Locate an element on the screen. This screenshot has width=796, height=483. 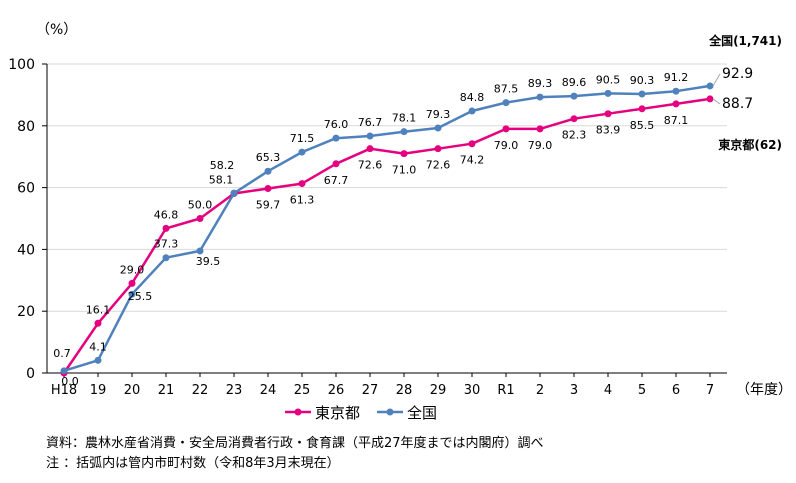
x-tick-label: 3 is located at coordinates (574, 390).